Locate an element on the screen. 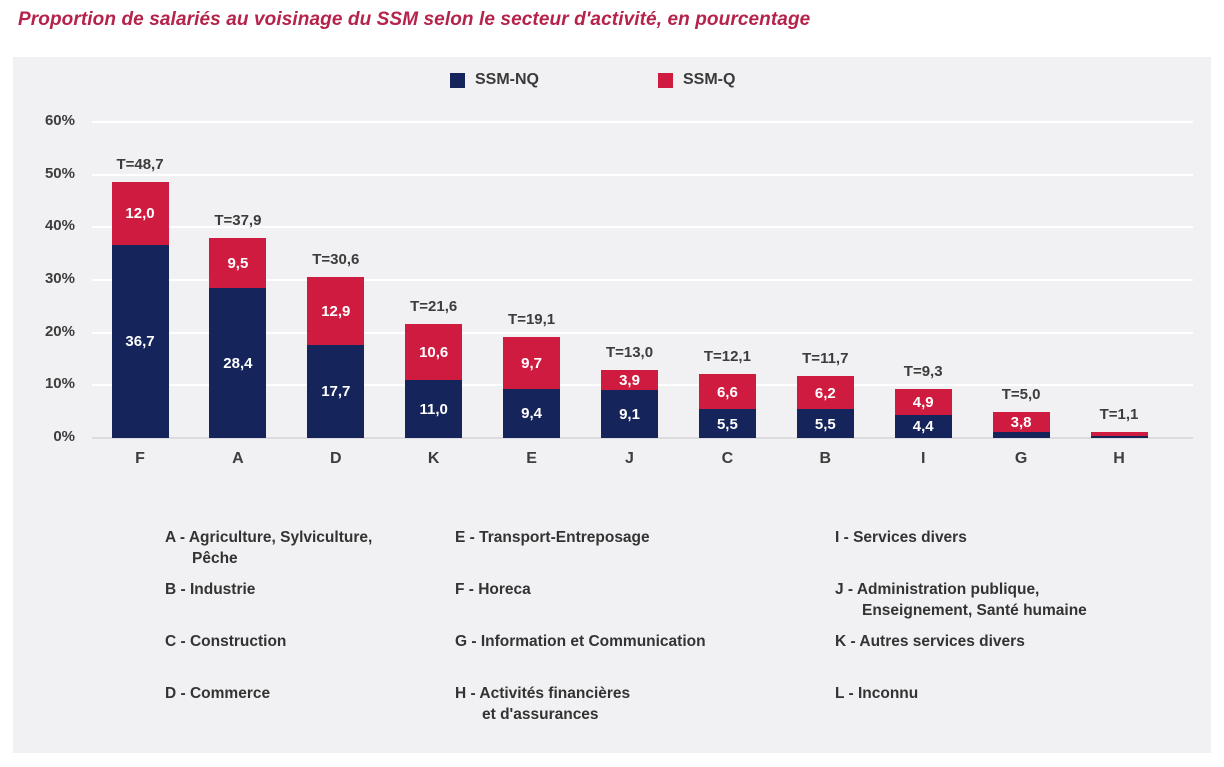 The image size is (1224, 767). total-label: T=9,3 is located at coordinates (923, 372).